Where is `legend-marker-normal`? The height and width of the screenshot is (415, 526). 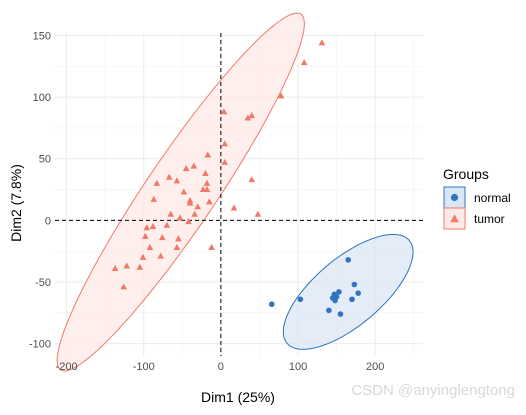 legend-marker-normal is located at coordinates (454, 197).